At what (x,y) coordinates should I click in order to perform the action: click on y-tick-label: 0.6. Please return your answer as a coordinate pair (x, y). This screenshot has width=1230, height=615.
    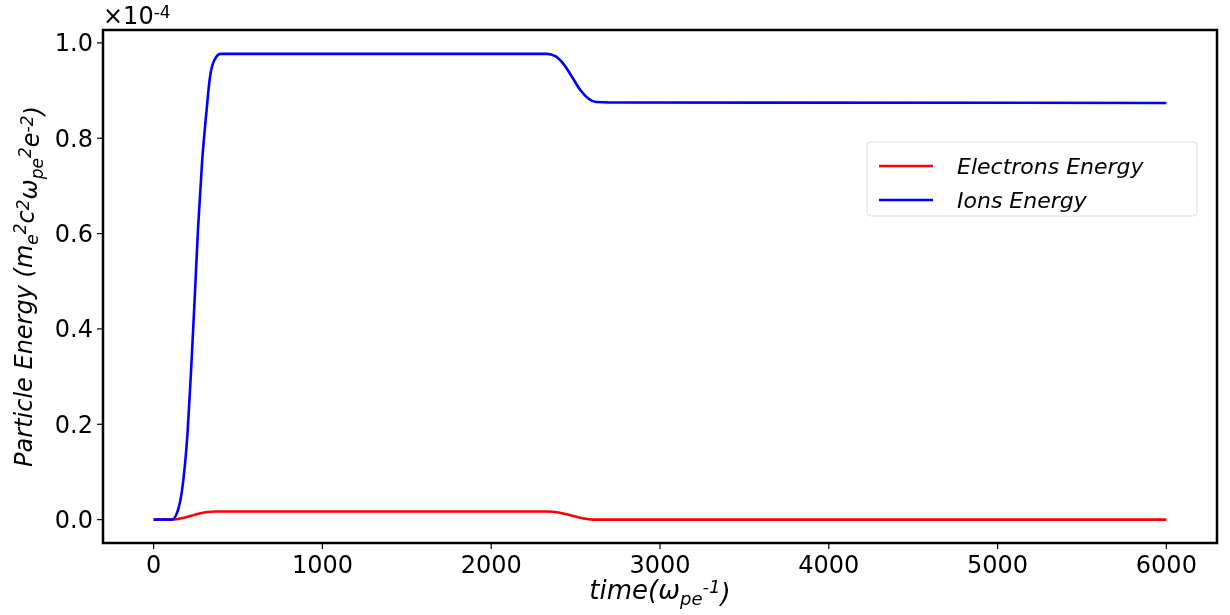
    Looking at the image, I should click on (73, 233).